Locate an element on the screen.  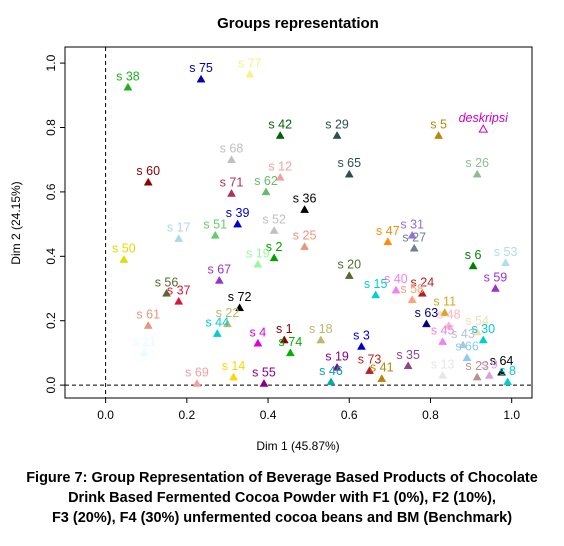
point-label: s 55 is located at coordinates (264, 373).